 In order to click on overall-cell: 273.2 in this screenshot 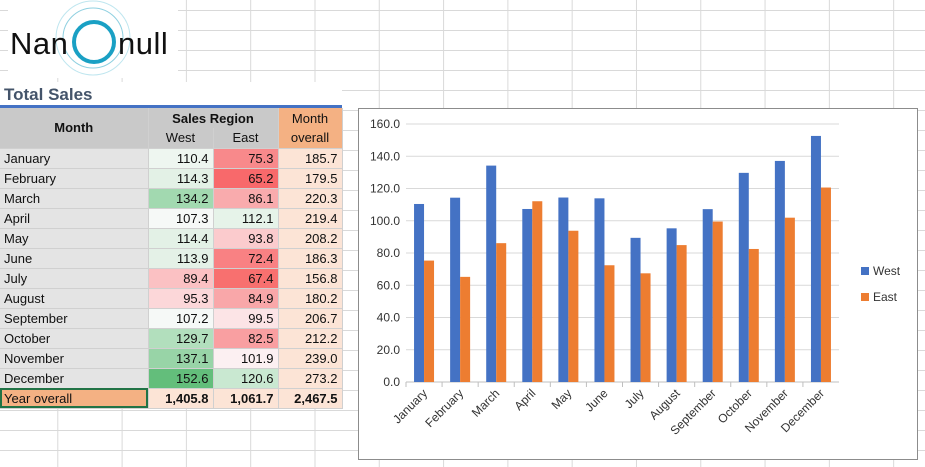, I will do `click(310, 378)`.